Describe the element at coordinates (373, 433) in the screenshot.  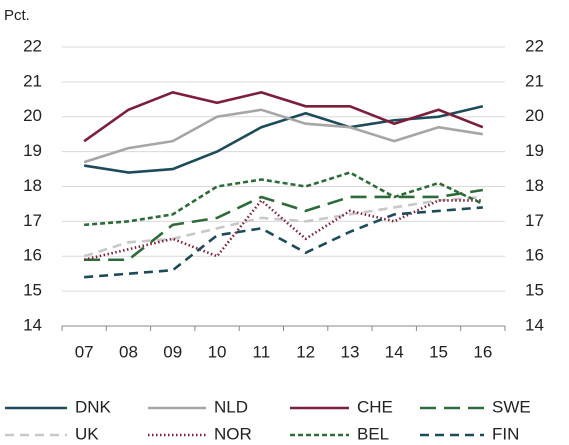
I see `legend-label: BEL` at that location.